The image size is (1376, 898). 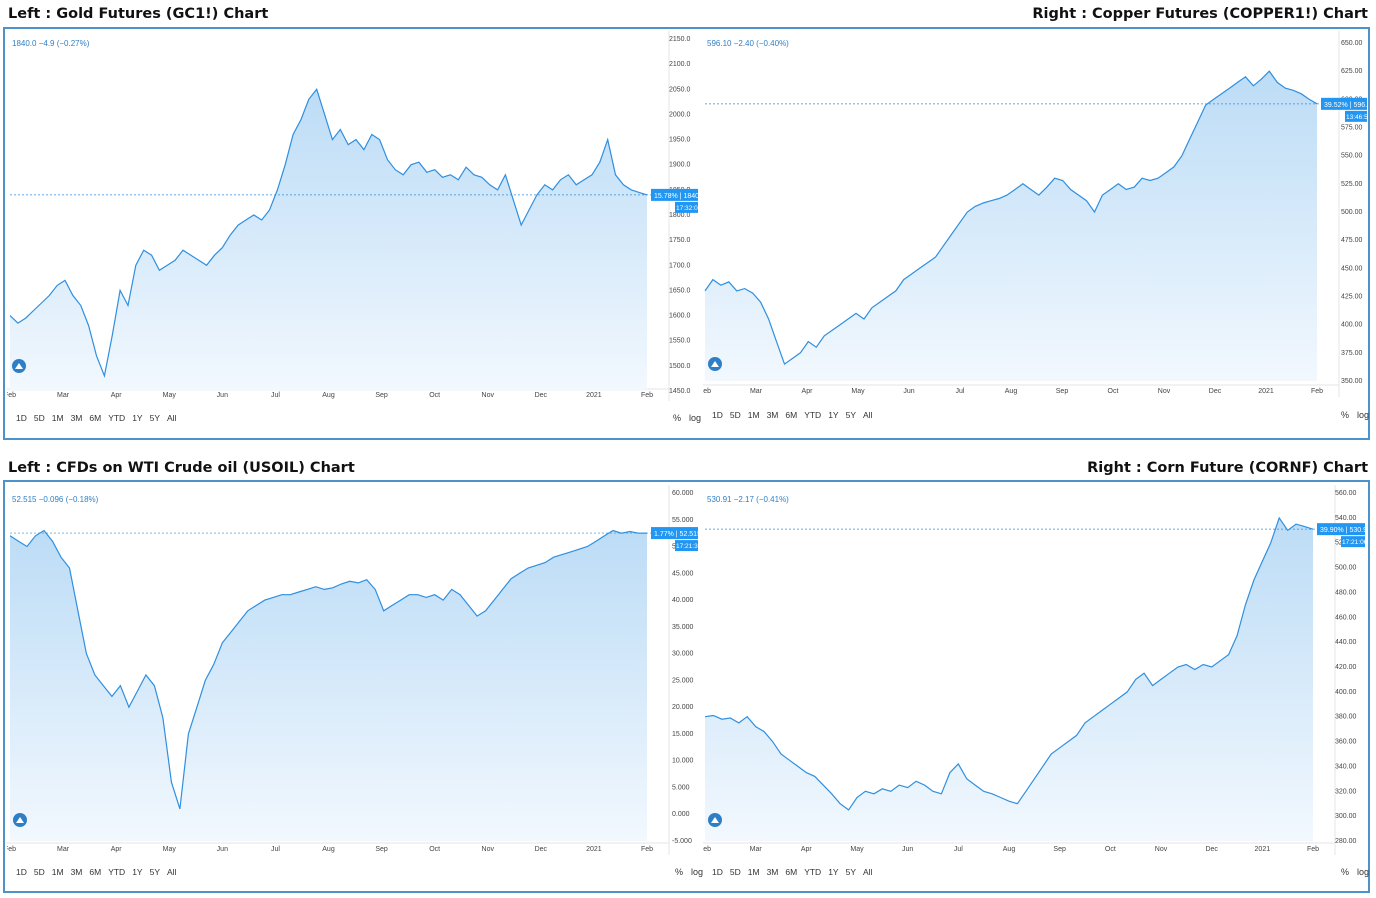 What do you see at coordinates (1215, 391) in the screenshot?
I see `x-tick-label: Dec` at bounding box center [1215, 391].